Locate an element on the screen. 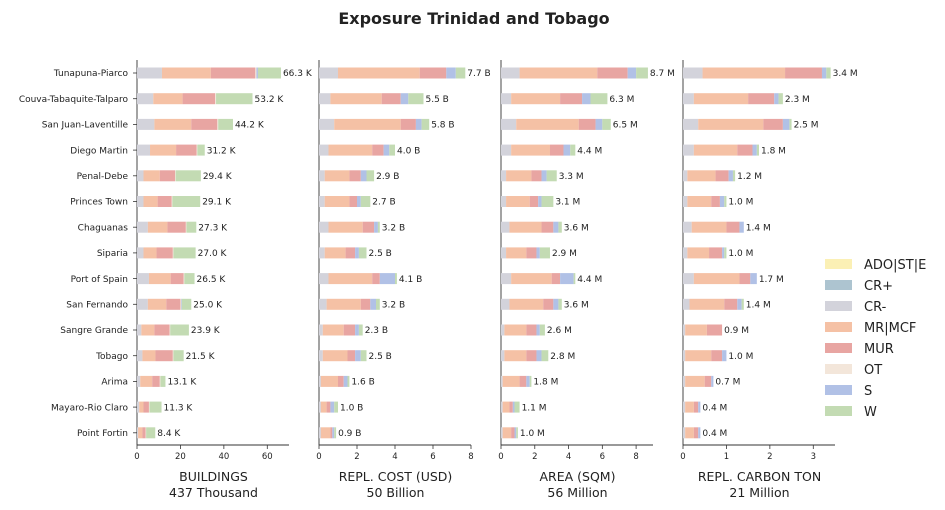  bar-segment-w-mayaro-rio-claro is located at coordinates (155, 407).